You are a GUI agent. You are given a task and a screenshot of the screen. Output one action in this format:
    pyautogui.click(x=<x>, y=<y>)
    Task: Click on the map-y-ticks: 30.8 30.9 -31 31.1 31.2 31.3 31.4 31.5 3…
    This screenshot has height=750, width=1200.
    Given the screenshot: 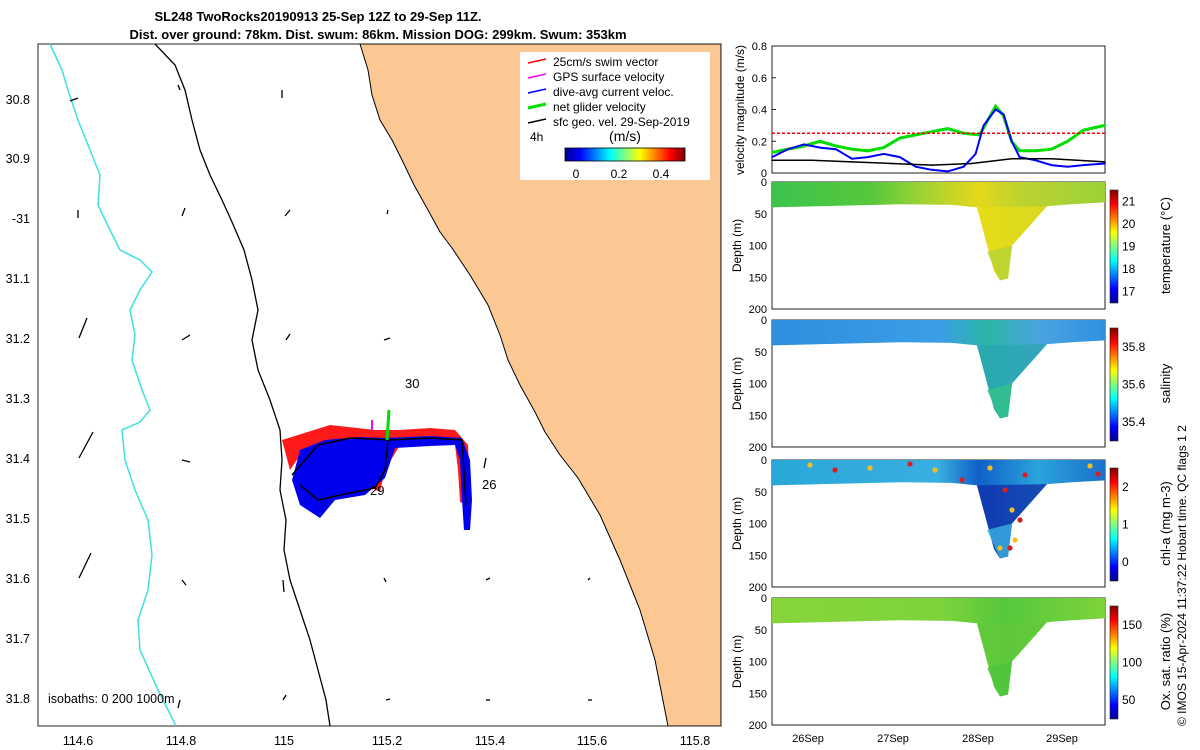 What is the action you would take?
    pyautogui.click(x=18, y=399)
    